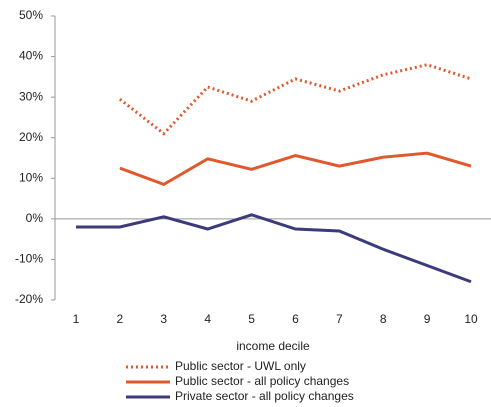 This screenshot has width=491, height=407. Describe the element at coordinates (251, 319) in the screenshot. I see `x-tick-label: 5` at that location.